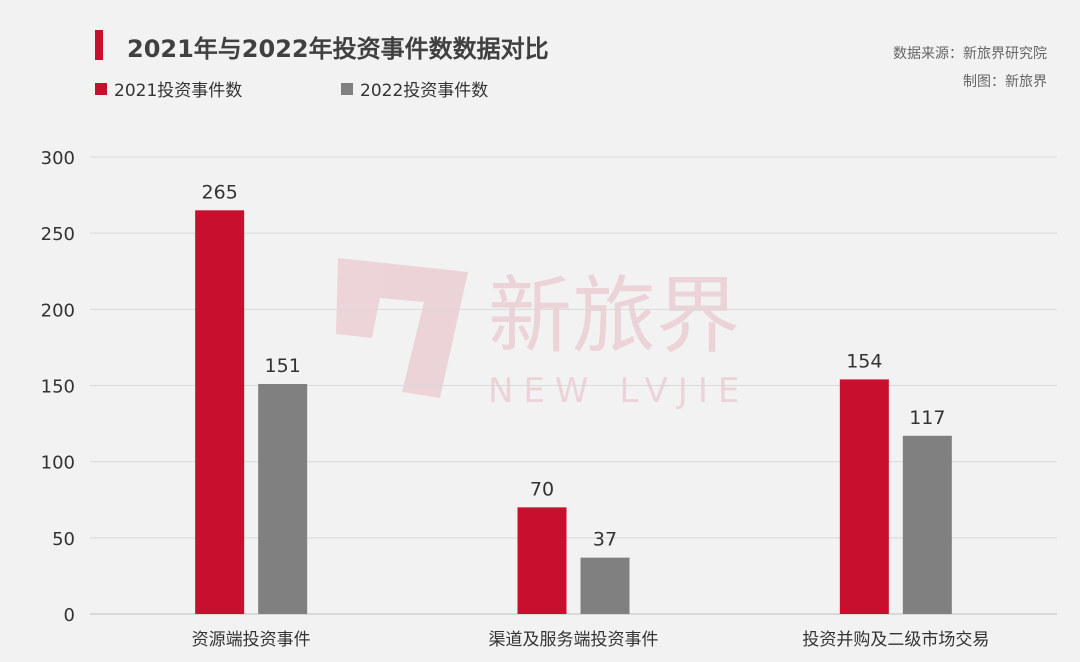 The width and height of the screenshot is (1080, 662). I want to click on data-label: 117, so click(927, 418).